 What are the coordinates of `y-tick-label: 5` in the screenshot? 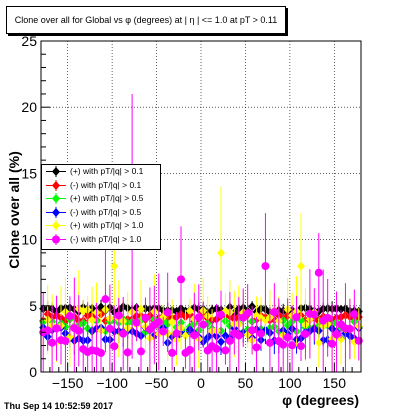 It's located at (33, 306).